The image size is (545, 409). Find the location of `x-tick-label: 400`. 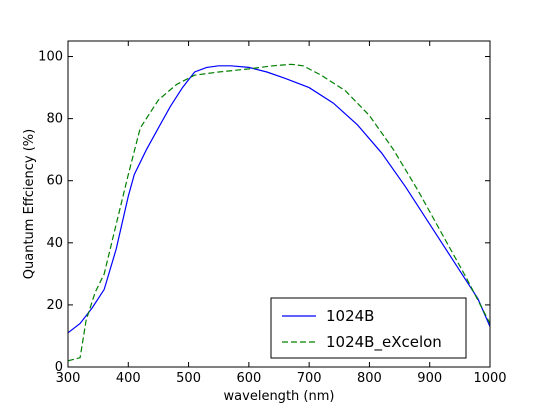

x-tick-label: 400 is located at coordinates (128, 378).